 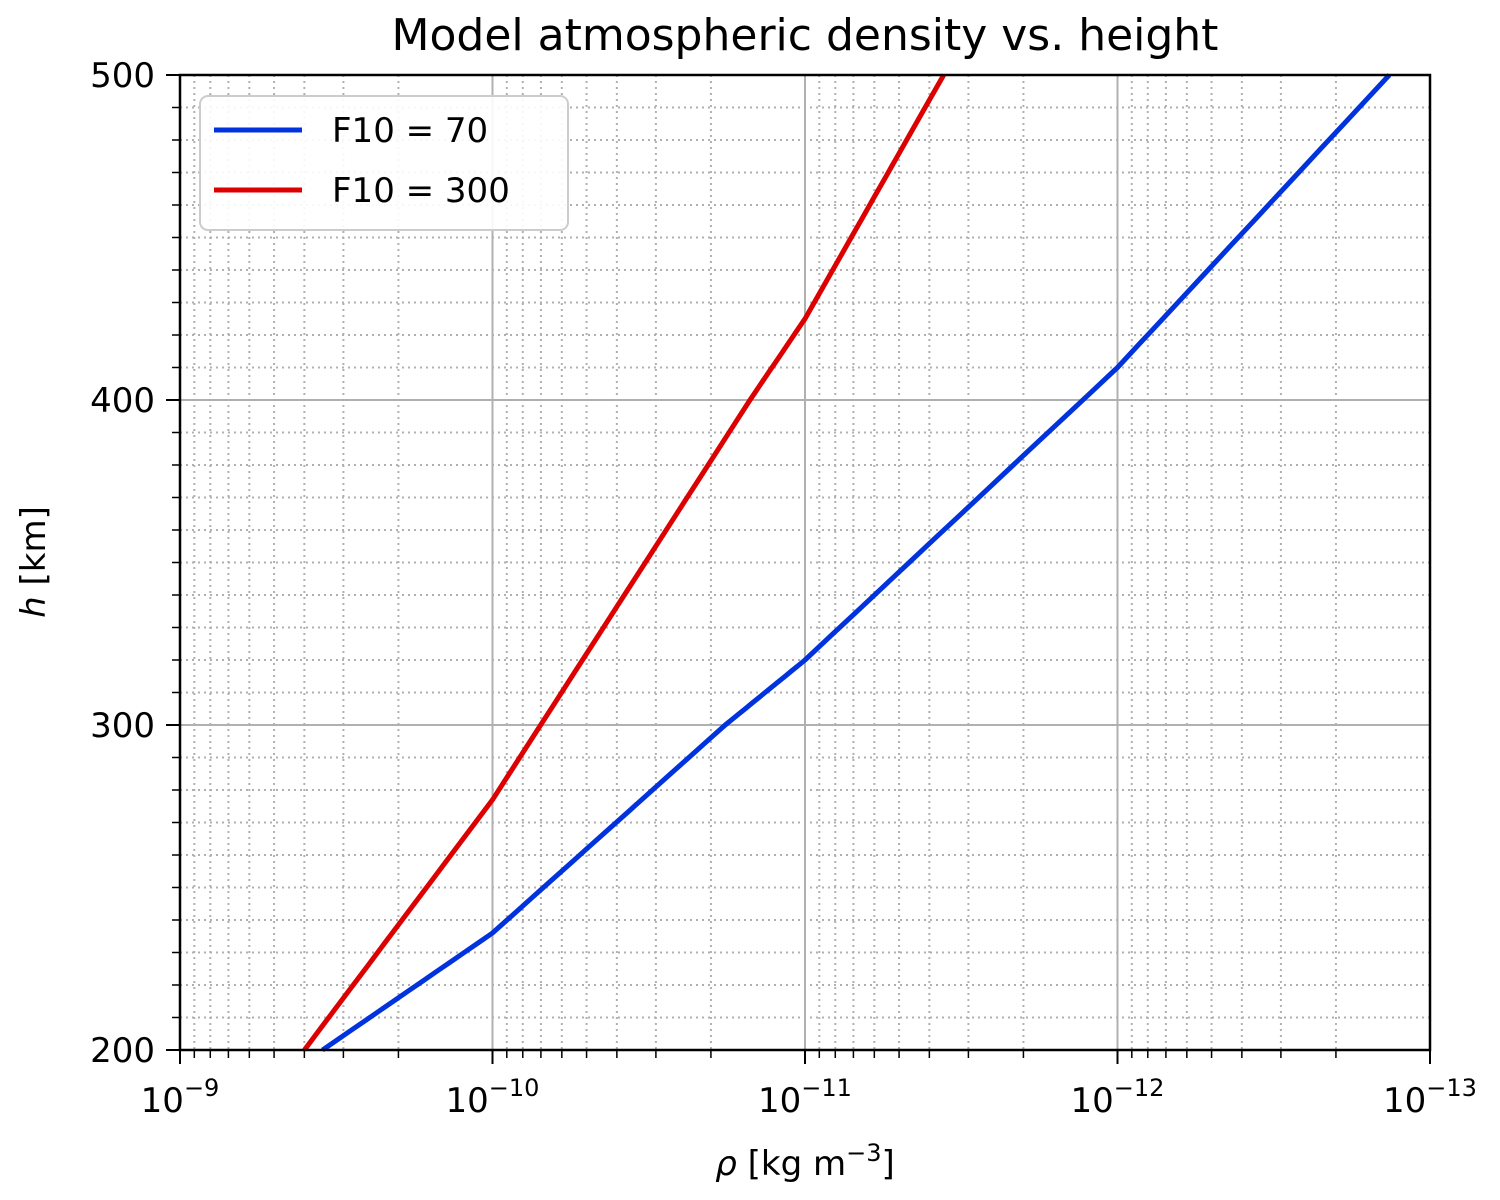 What do you see at coordinates (1139, 1088) in the screenshot?
I see `x-tick-label-exponent: −12` at bounding box center [1139, 1088].